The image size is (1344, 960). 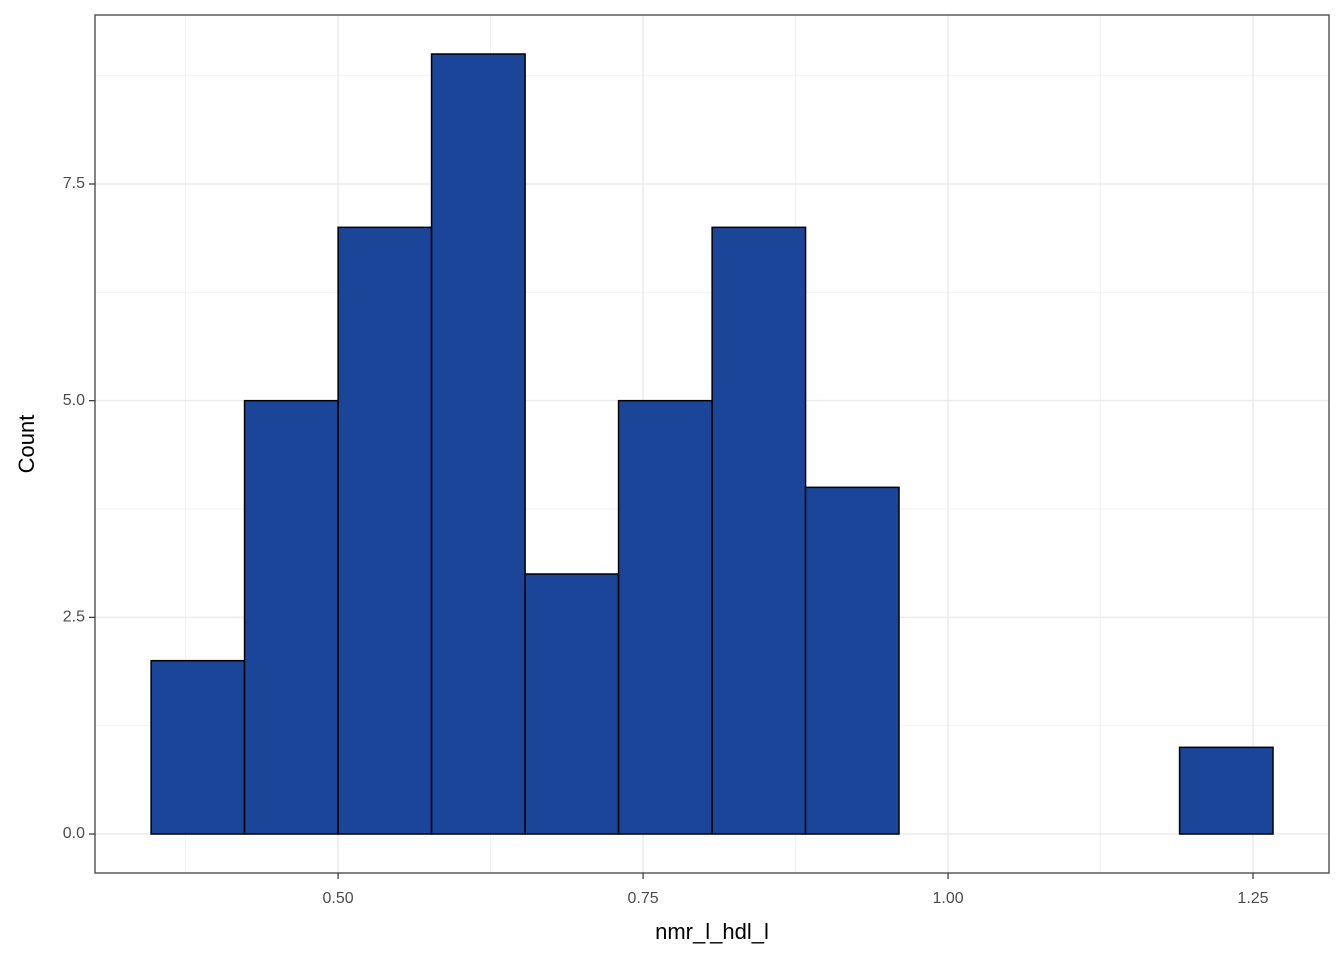 I want to click on y-tick-label: 2.5, so click(x=74, y=617).